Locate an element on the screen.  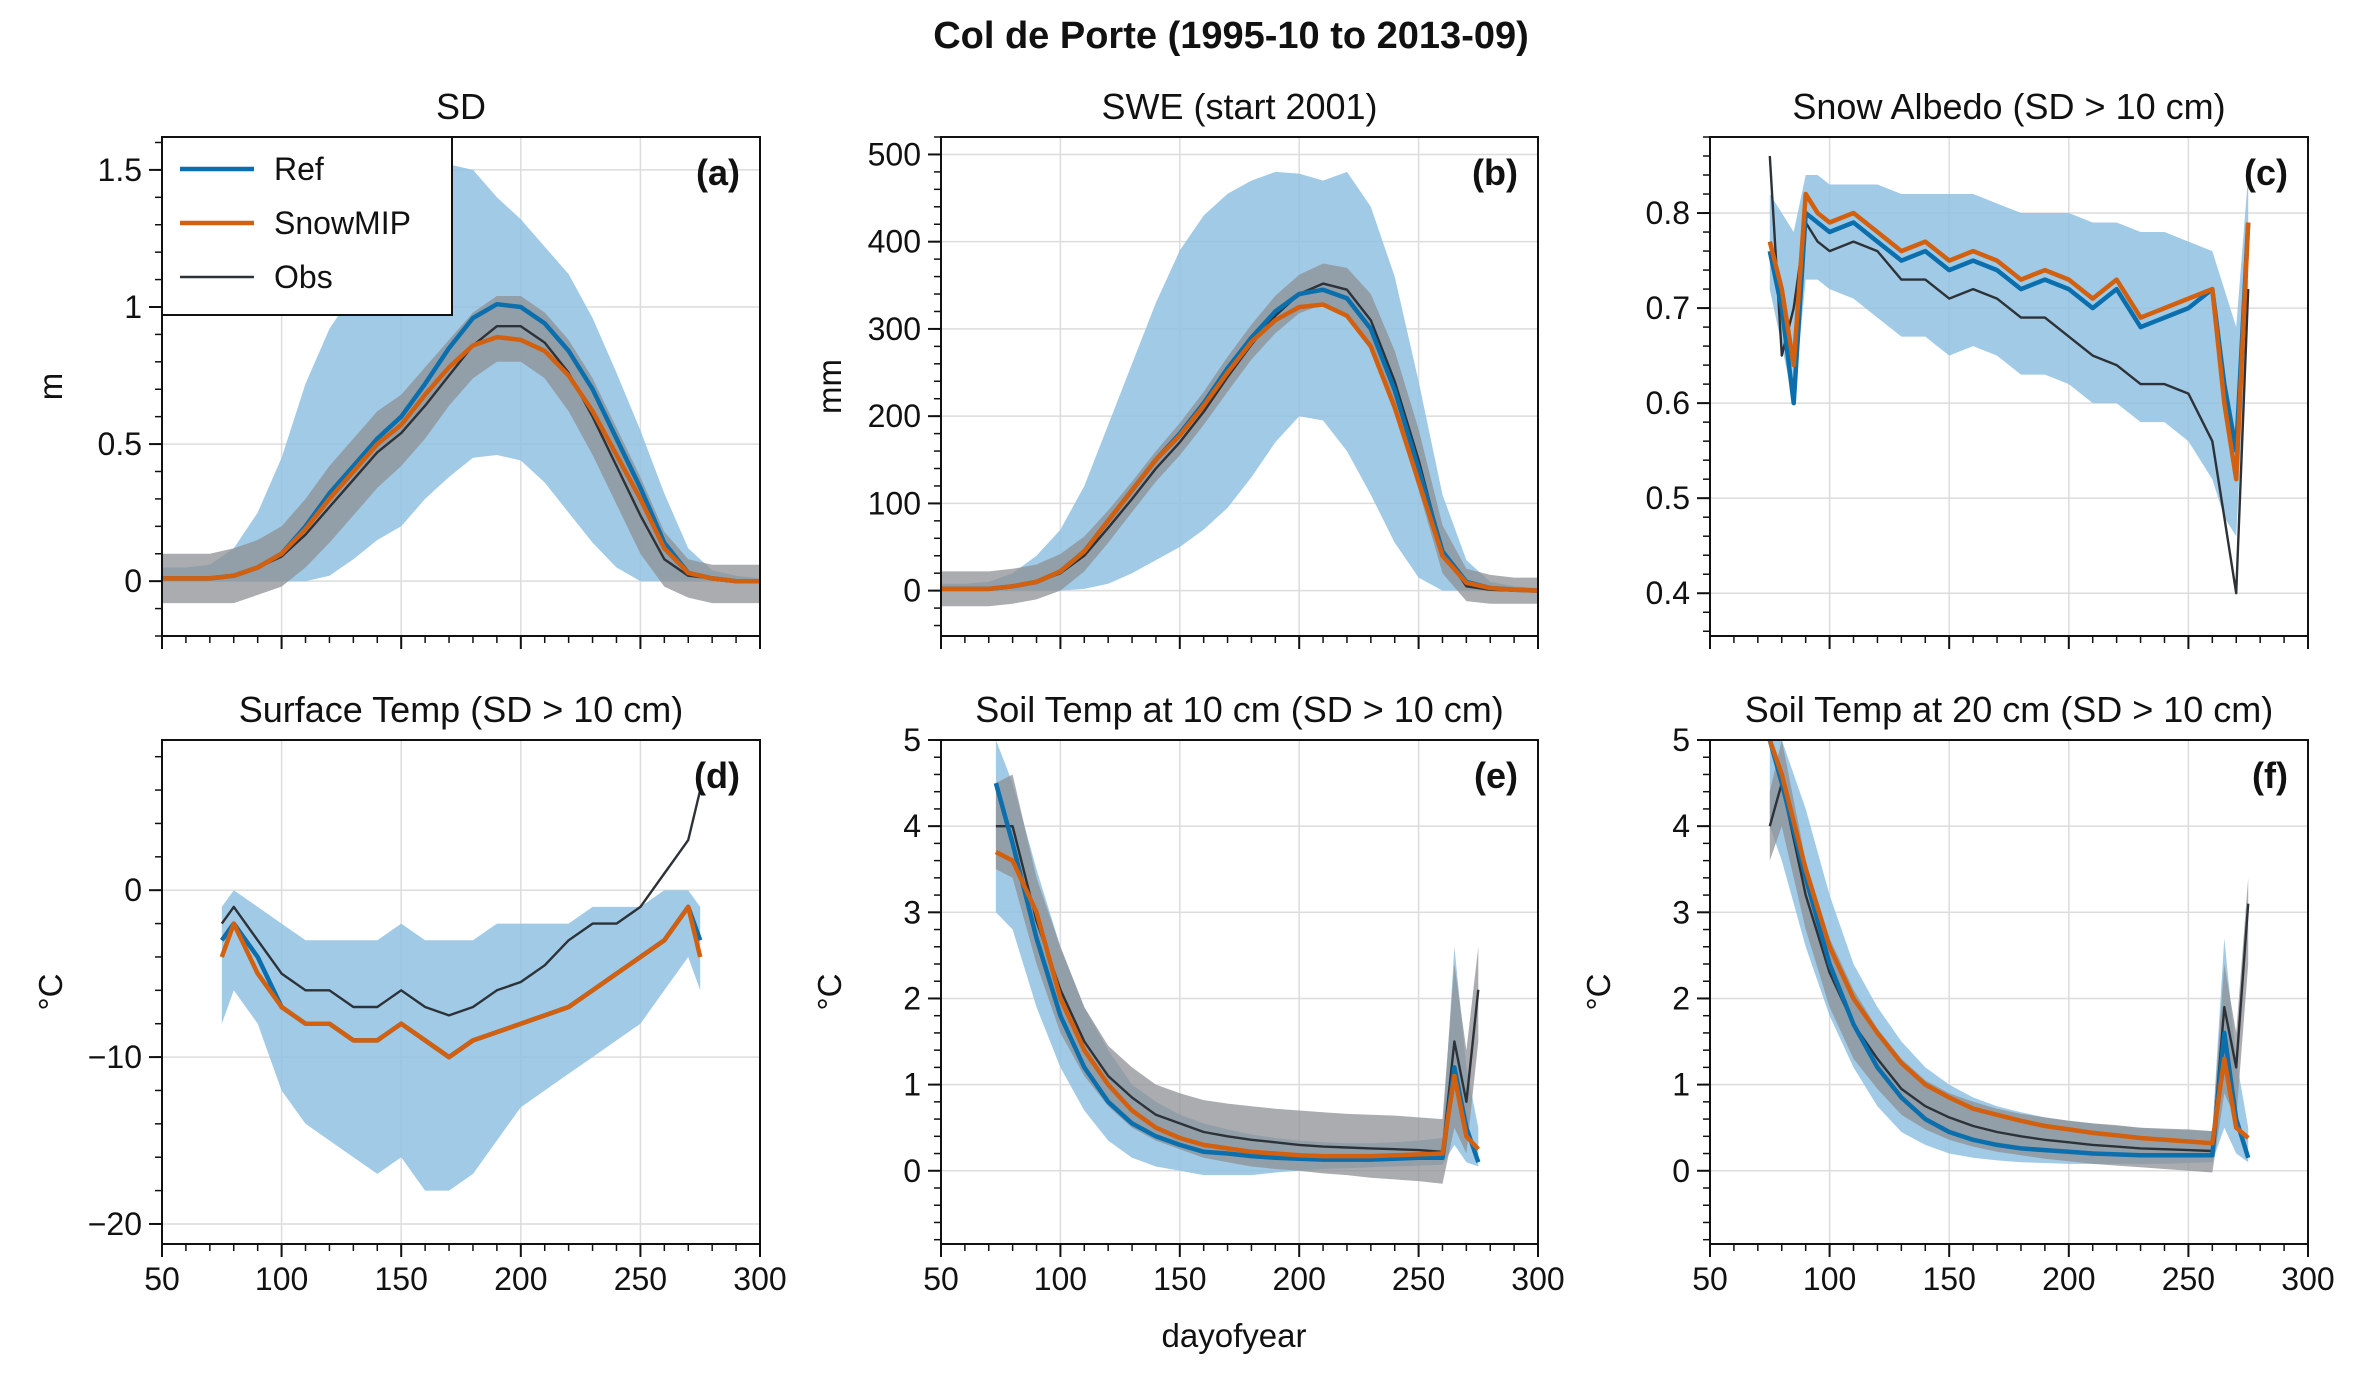
y-axis-label: mm is located at coordinates (829, 386).